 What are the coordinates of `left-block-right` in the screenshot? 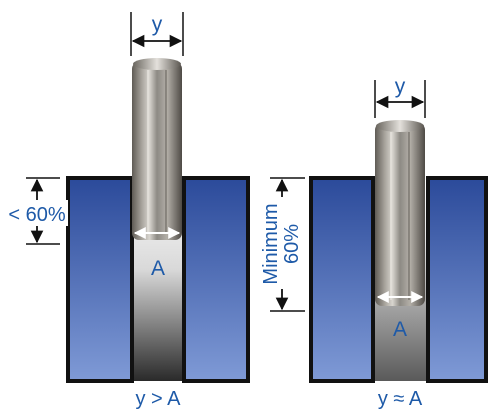 It's located at (216, 279).